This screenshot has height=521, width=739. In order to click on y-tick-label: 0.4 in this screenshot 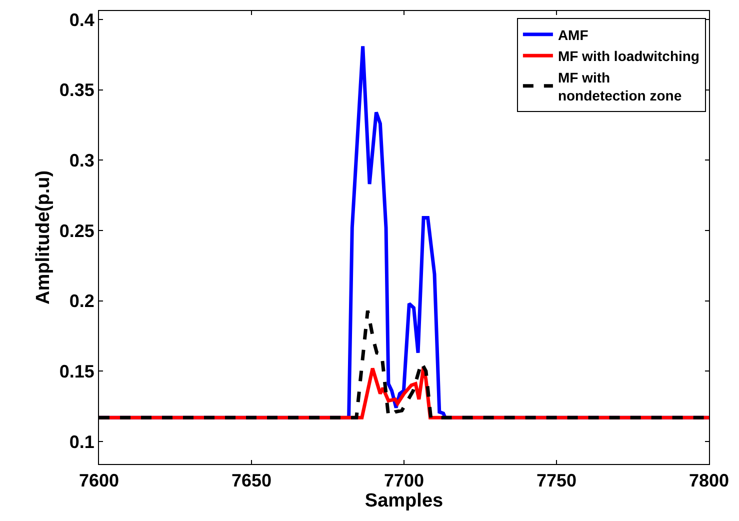, I will do `click(81, 20)`.